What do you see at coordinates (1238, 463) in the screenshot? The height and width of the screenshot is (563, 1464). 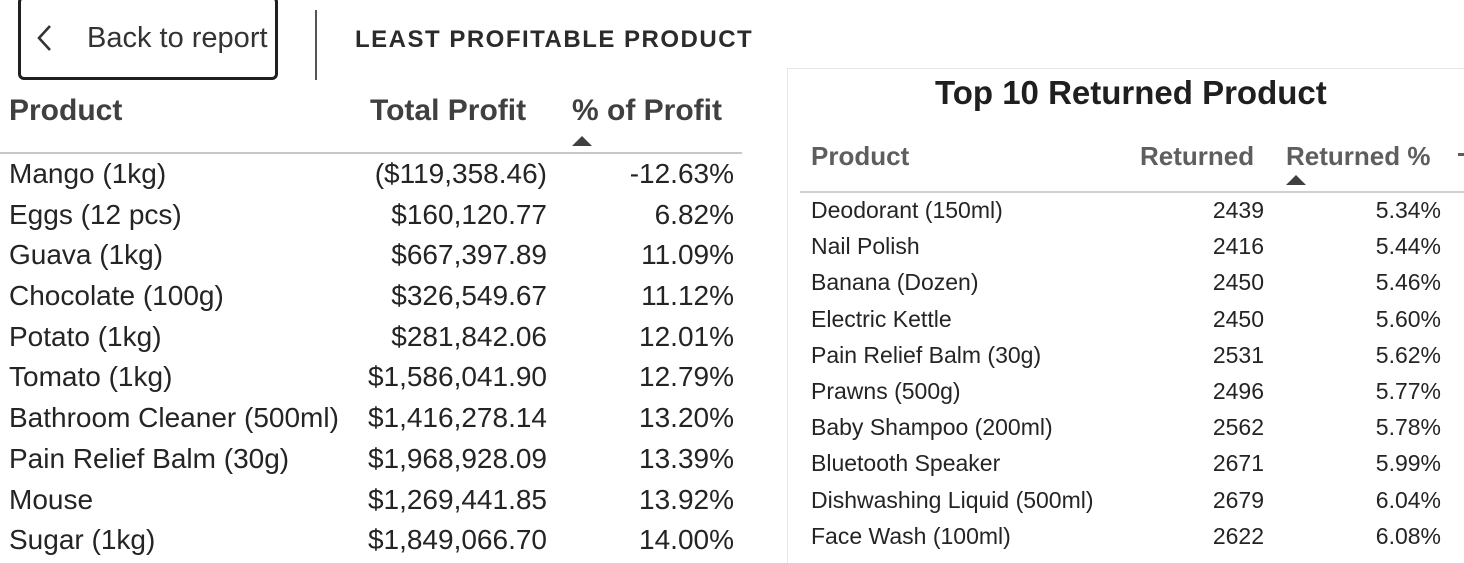 I see `table-cell-returned: 2671` at bounding box center [1238, 463].